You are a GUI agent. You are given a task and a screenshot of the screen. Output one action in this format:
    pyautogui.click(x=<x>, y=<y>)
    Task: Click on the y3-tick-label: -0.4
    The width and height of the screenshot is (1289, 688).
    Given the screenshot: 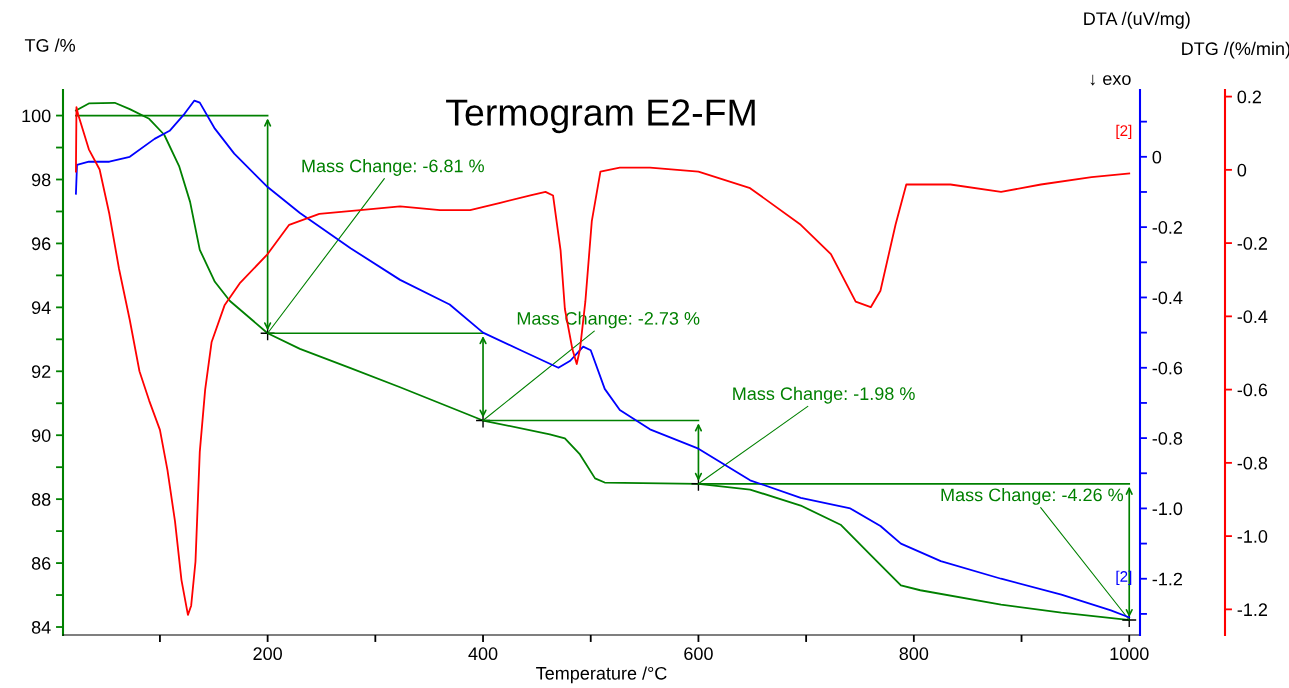 What is the action you would take?
    pyautogui.click(x=1252, y=317)
    